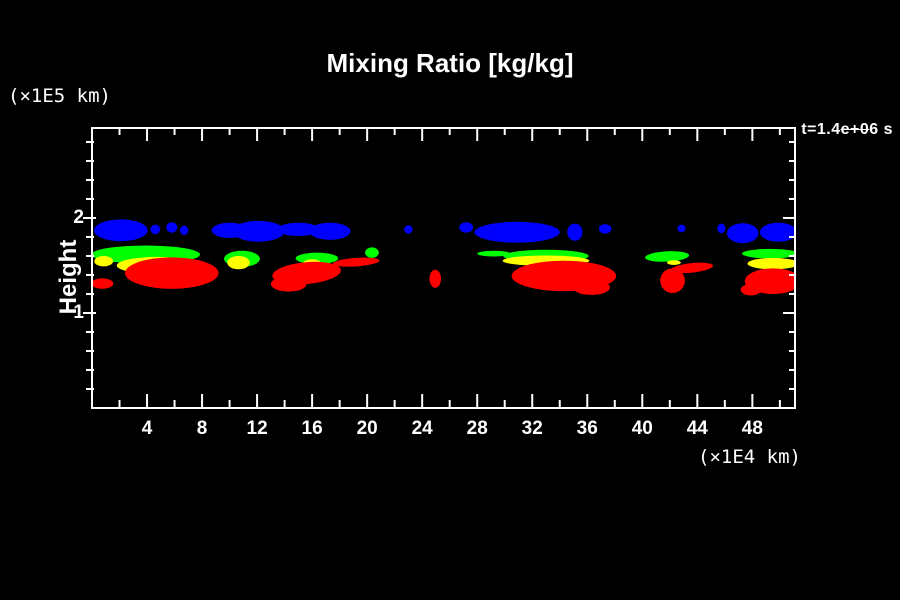  What do you see at coordinates (752, 428) in the screenshot?
I see `x-tick-label-48: 48` at bounding box center [752, 428].